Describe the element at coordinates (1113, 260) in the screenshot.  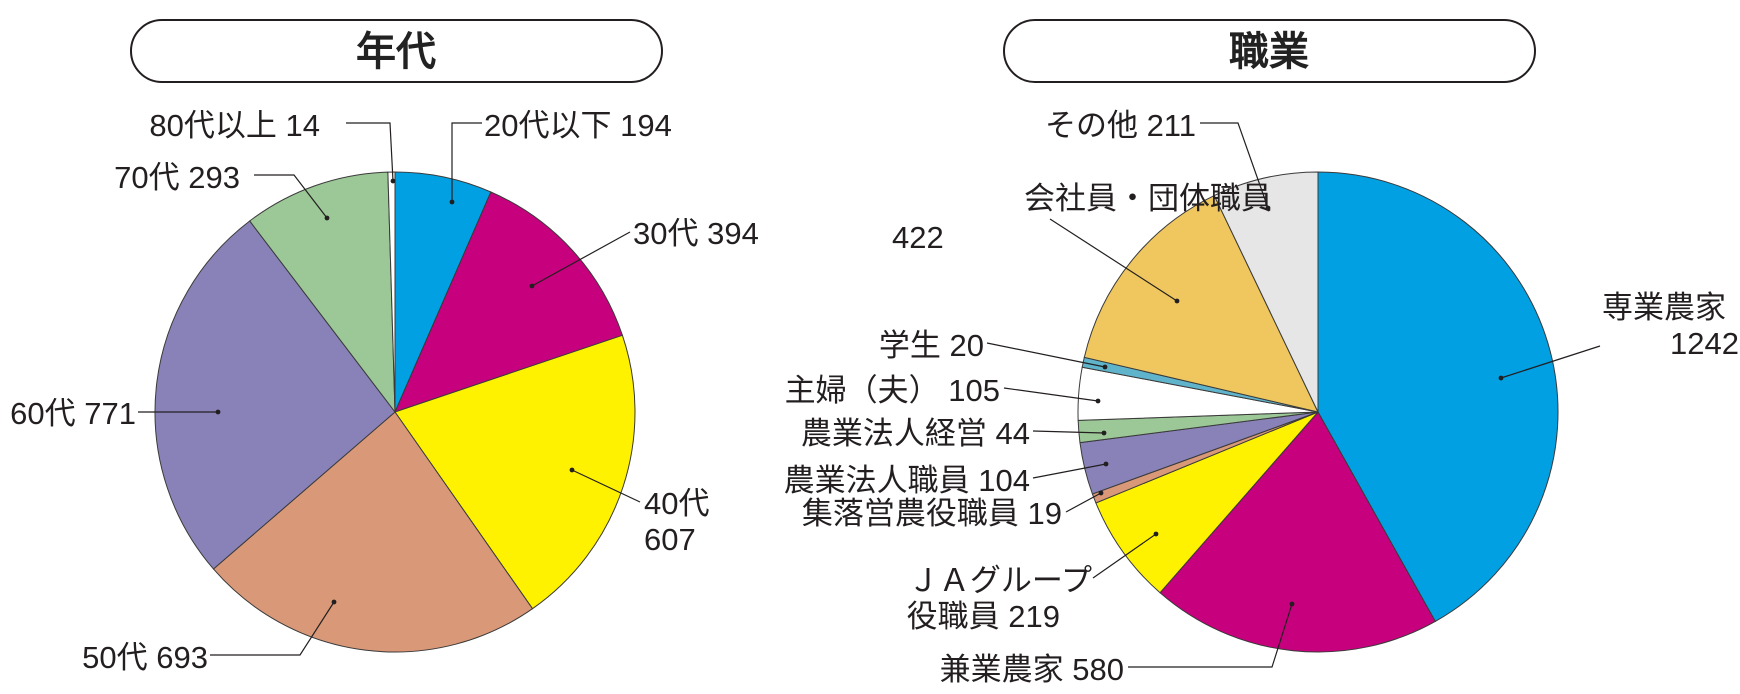
I see `leader-line-会社員・団体職員` at that location.